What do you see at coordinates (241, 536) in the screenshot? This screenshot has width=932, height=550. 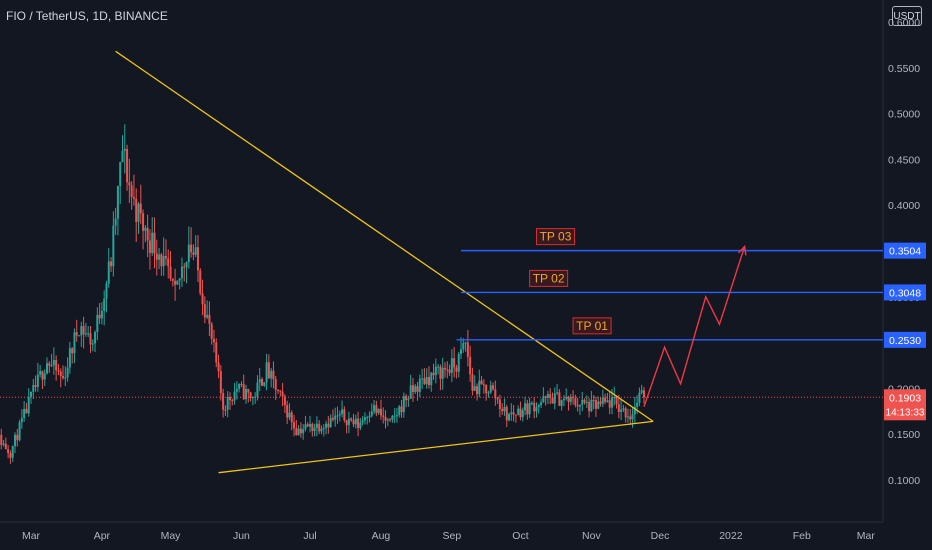 I see `x-tick-label: Jun` at bounding box center [241, 536].